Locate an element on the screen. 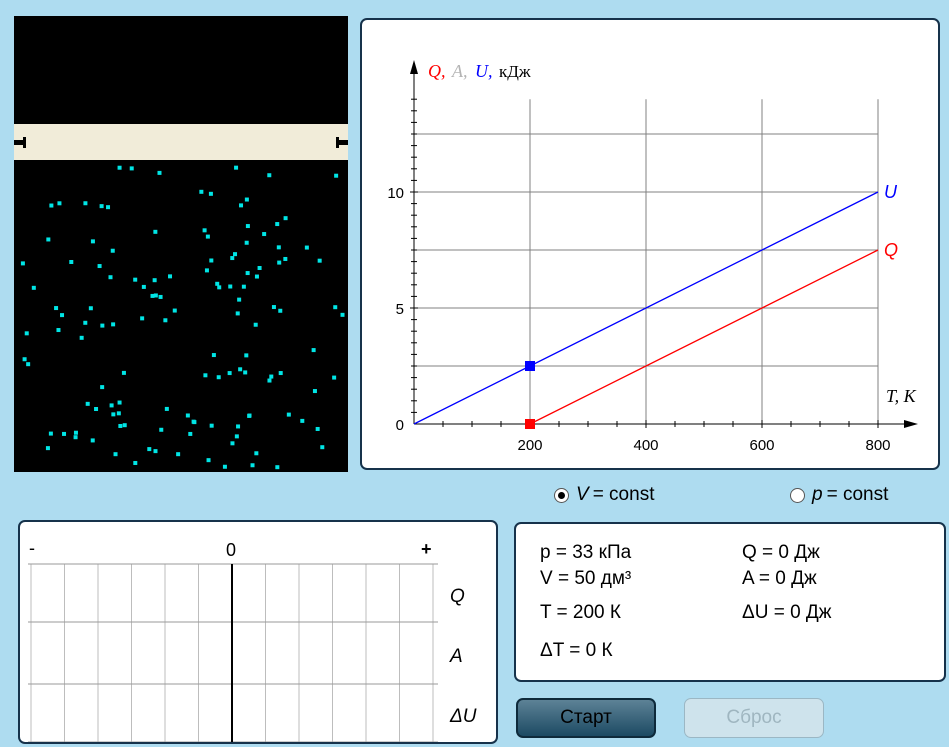  x-tick-labels: 200 400 600 800 is located at coordinates (703, 445).